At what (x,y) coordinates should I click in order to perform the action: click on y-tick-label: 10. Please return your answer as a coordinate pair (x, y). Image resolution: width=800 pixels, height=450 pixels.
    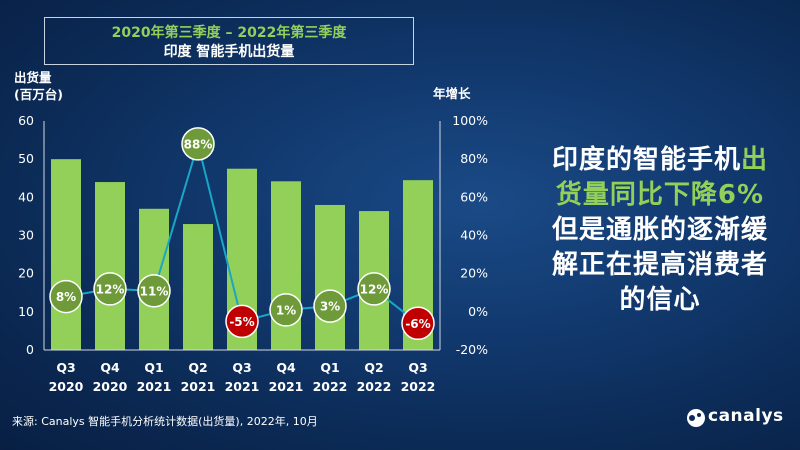
    Looking at the image, I should click on (26, 311).